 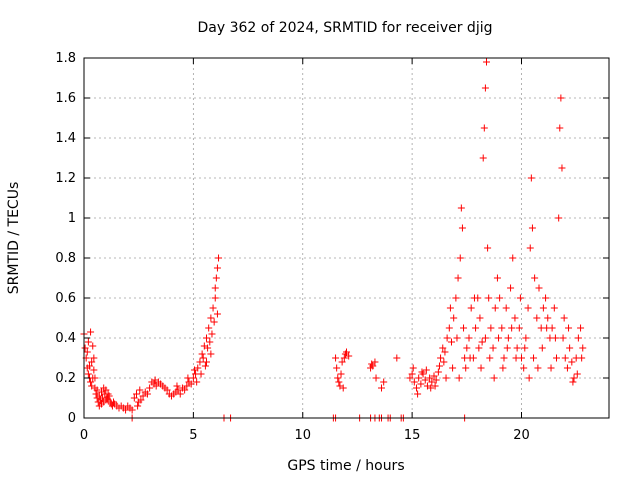 What do you see at coordinates (302, 435) in the screenshot?
I see `x-tick-label: 10` at bounding box center [302, 435].